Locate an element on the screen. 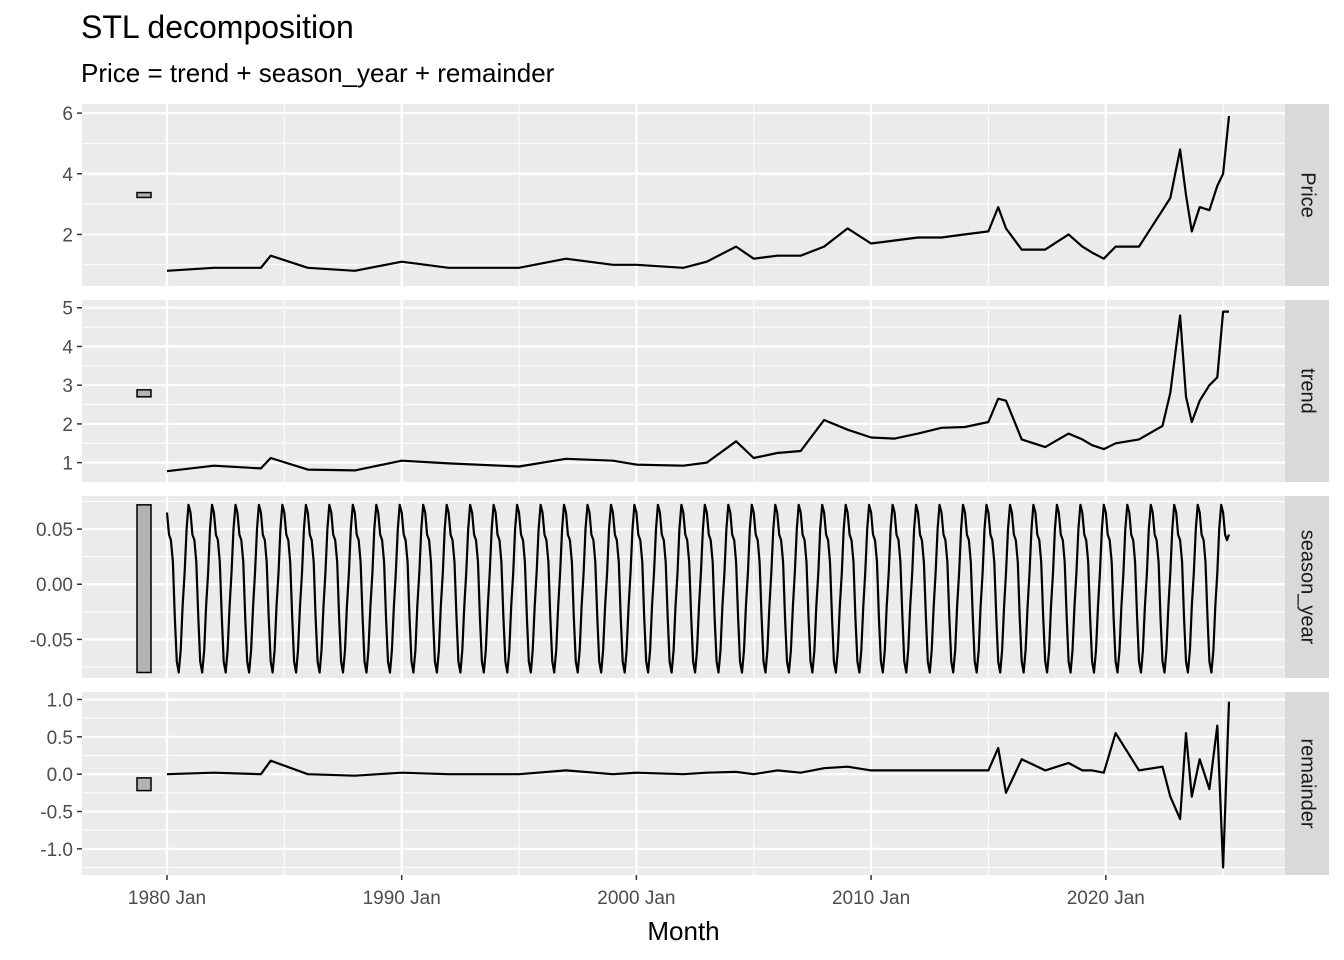 Image resolution: width=1344 pixels, height=960 pixels. y-tick-label: 0.05 is located at coordinates (54, 530).